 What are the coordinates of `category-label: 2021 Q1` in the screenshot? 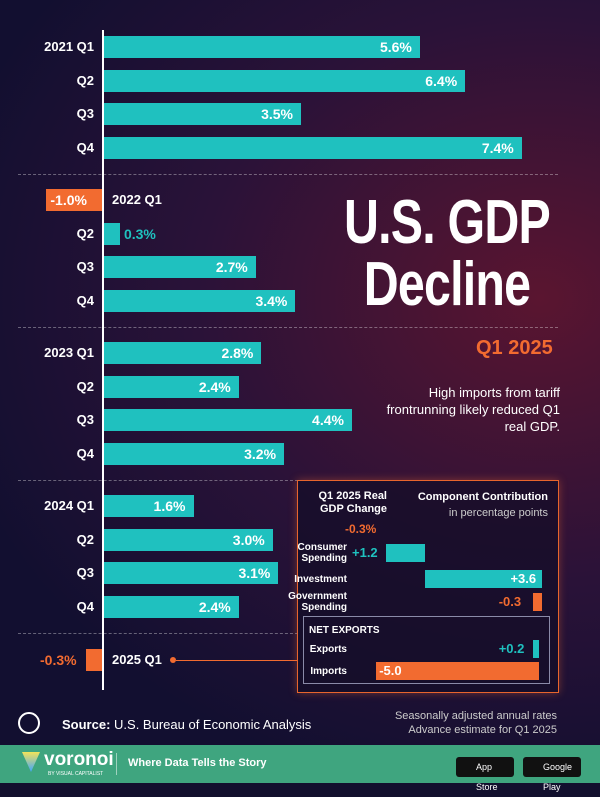 It's located at (69, 46).